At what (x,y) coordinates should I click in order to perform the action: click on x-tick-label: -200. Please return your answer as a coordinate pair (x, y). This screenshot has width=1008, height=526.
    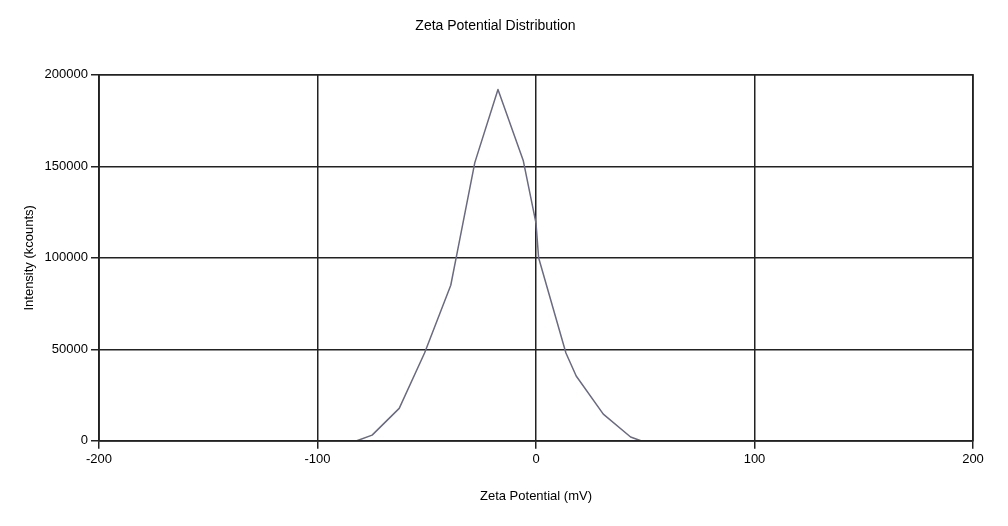
    Looking at the image, I should click on (98, 459).